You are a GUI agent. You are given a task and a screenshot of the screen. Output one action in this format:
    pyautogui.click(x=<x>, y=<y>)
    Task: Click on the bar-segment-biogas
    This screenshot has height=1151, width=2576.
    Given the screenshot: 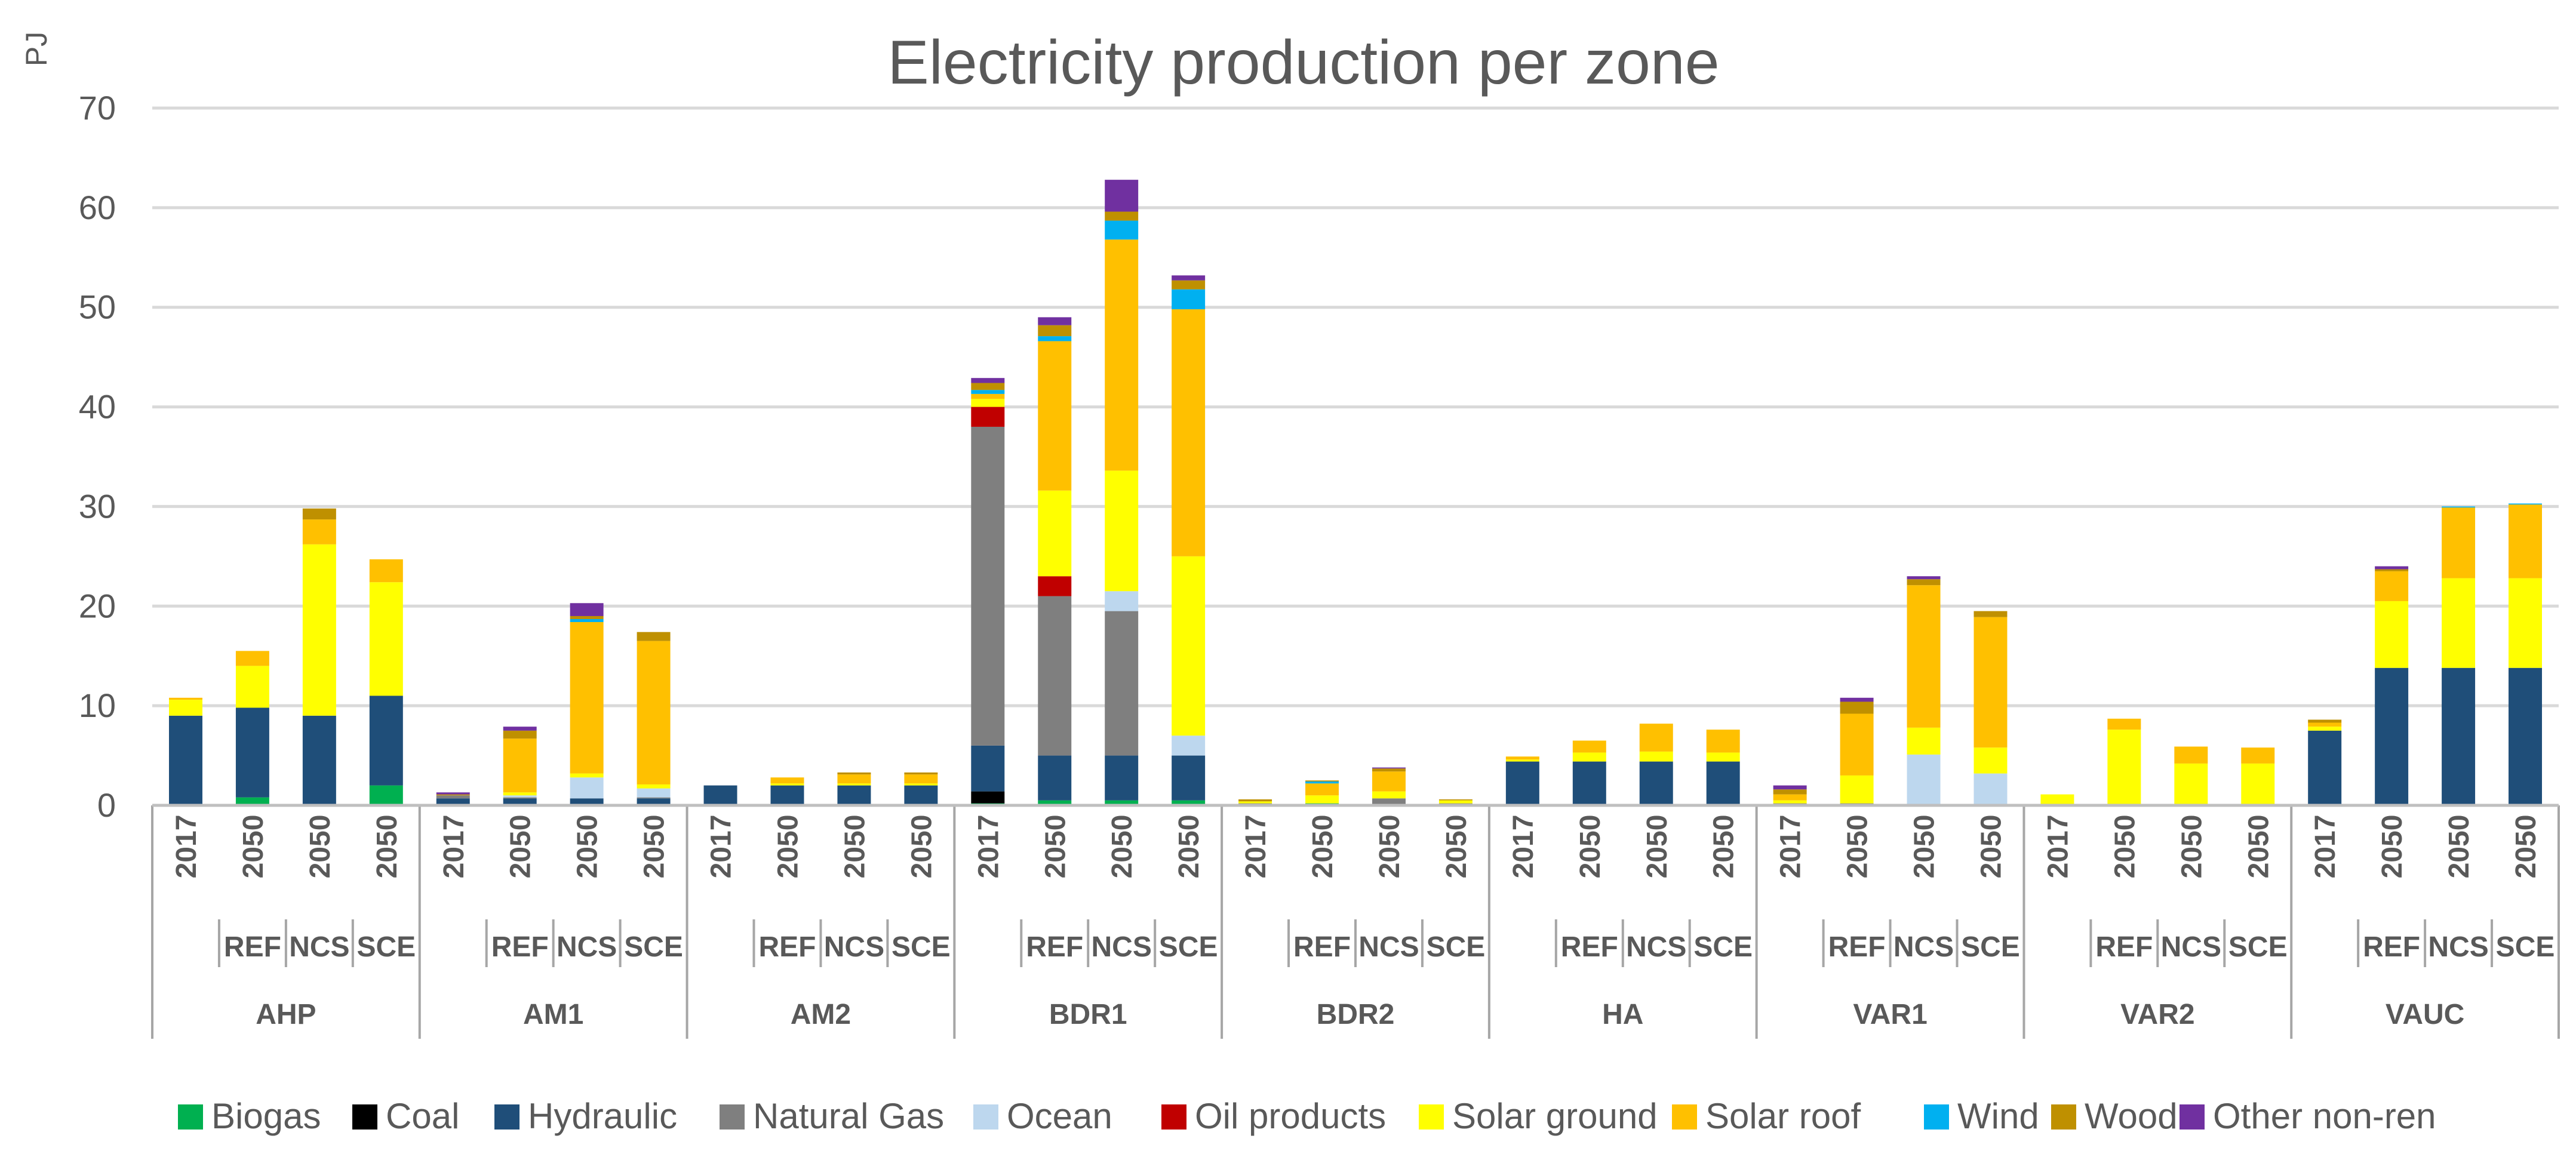 What is the action you would take?
    pyautogui.click(x=1055, y=802)
    